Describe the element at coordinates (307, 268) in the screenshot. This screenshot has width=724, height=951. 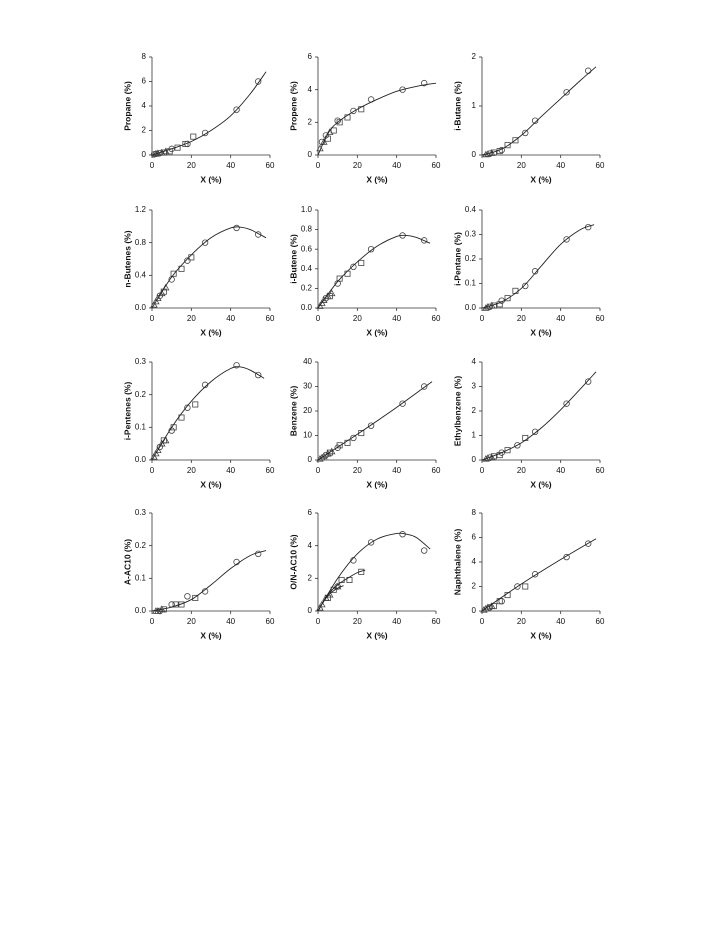
I see `y-tick-label: 0.4` at that location.